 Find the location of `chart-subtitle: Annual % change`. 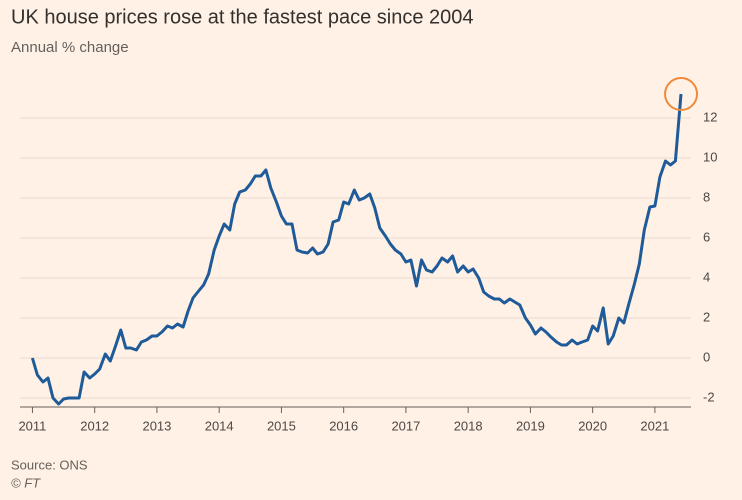

chart-subtitle: Annual % change is located at coordinates (70, 47).